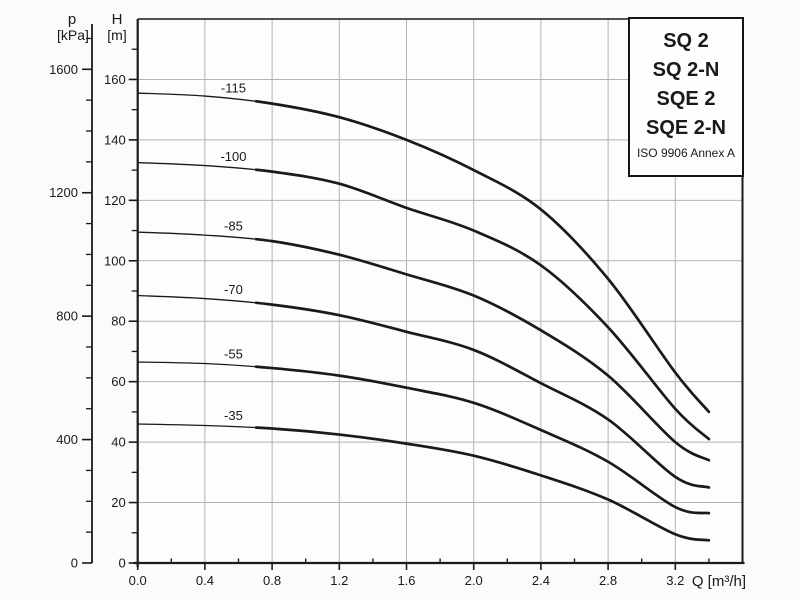 The height and width of the screenshot is (600, 800). I want to click on curve-label--70: -70, so click(233, 289).